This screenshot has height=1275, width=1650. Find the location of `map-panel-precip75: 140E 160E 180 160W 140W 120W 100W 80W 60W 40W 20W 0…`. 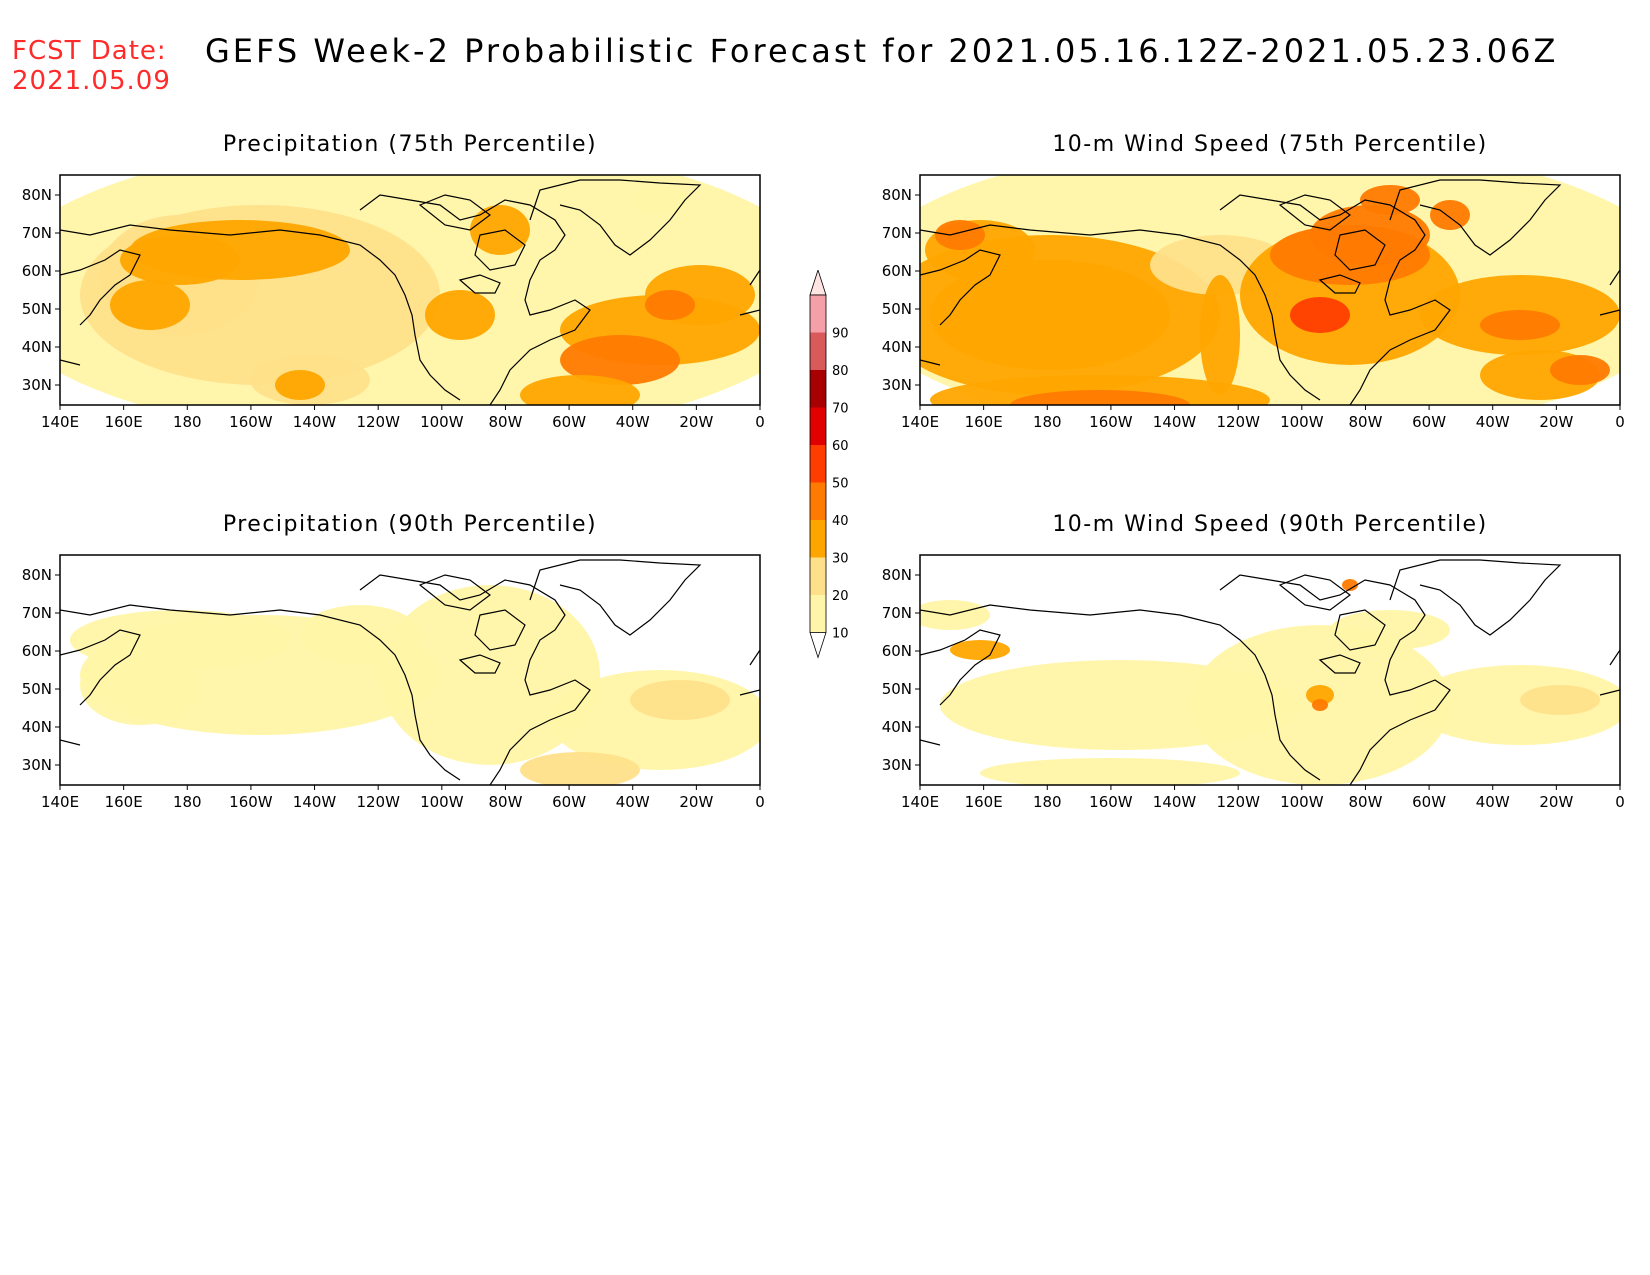

map-panel-precip75: 140E 160E 180 160W 140W 120W 100W 80W 60W 40W 20W 0… is located at coordinates (393, 302).